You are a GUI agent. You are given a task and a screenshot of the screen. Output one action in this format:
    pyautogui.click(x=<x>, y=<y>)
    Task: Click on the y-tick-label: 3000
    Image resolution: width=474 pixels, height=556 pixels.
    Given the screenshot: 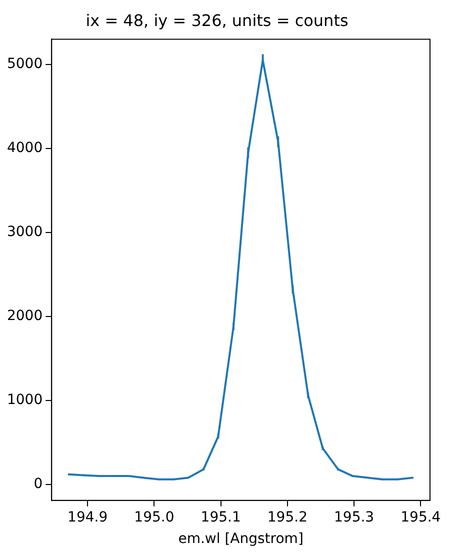 What is the action you would take?
    pyautogui.click(x=24, y=232)
    